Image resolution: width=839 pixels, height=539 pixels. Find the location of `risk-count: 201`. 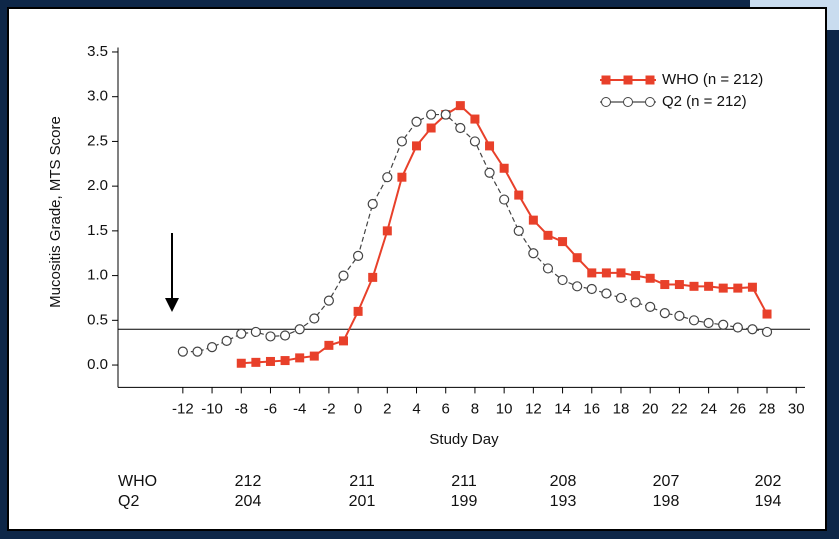

risk-count: 201 is located at coordinates (362, 501).